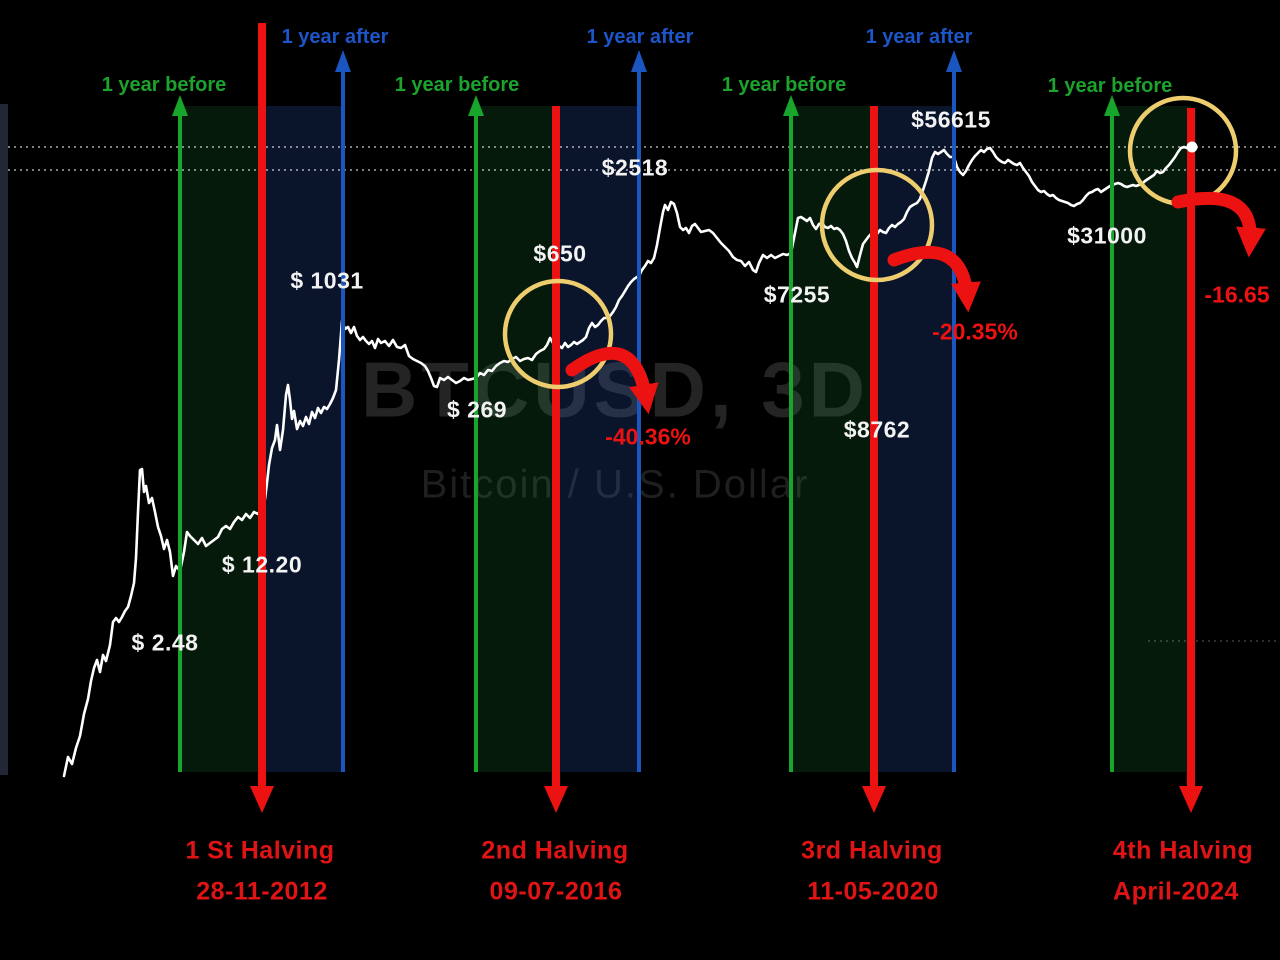 The image size is (1280, 960). Describe the element at coordinates (615, 484) in the screenshot. I see `watermark-name: Bitcoin / U.S. Dollar` at that location.